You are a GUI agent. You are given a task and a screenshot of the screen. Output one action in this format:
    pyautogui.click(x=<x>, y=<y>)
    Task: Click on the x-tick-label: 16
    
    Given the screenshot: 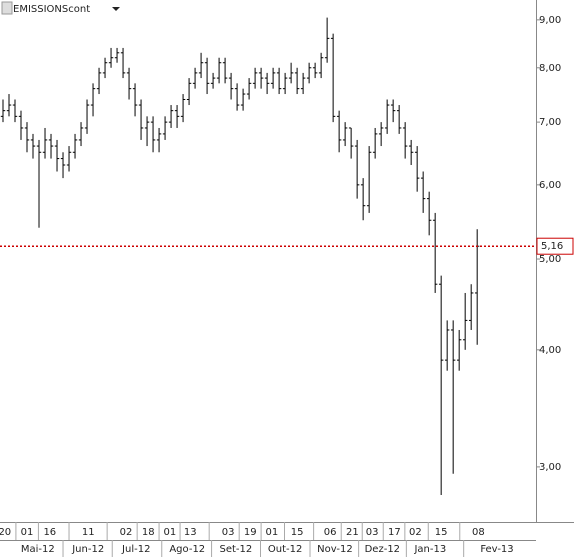 What is the action you would take?
    pyautogui.click(x=49, y=532)
    